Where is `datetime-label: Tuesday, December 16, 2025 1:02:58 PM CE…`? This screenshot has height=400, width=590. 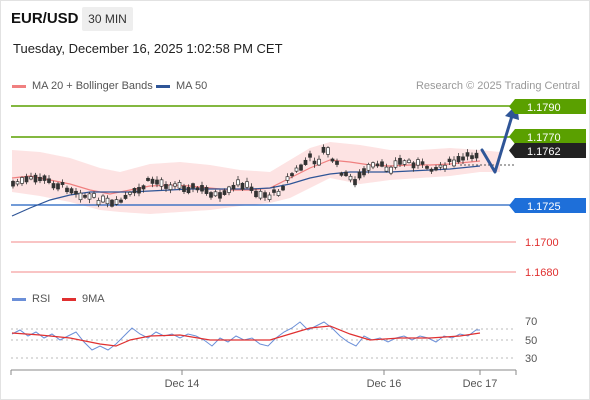 datetime-label: Tuesday, December 16, 2025 1:02:58 PM CE… is located at coordinates (148, 48).